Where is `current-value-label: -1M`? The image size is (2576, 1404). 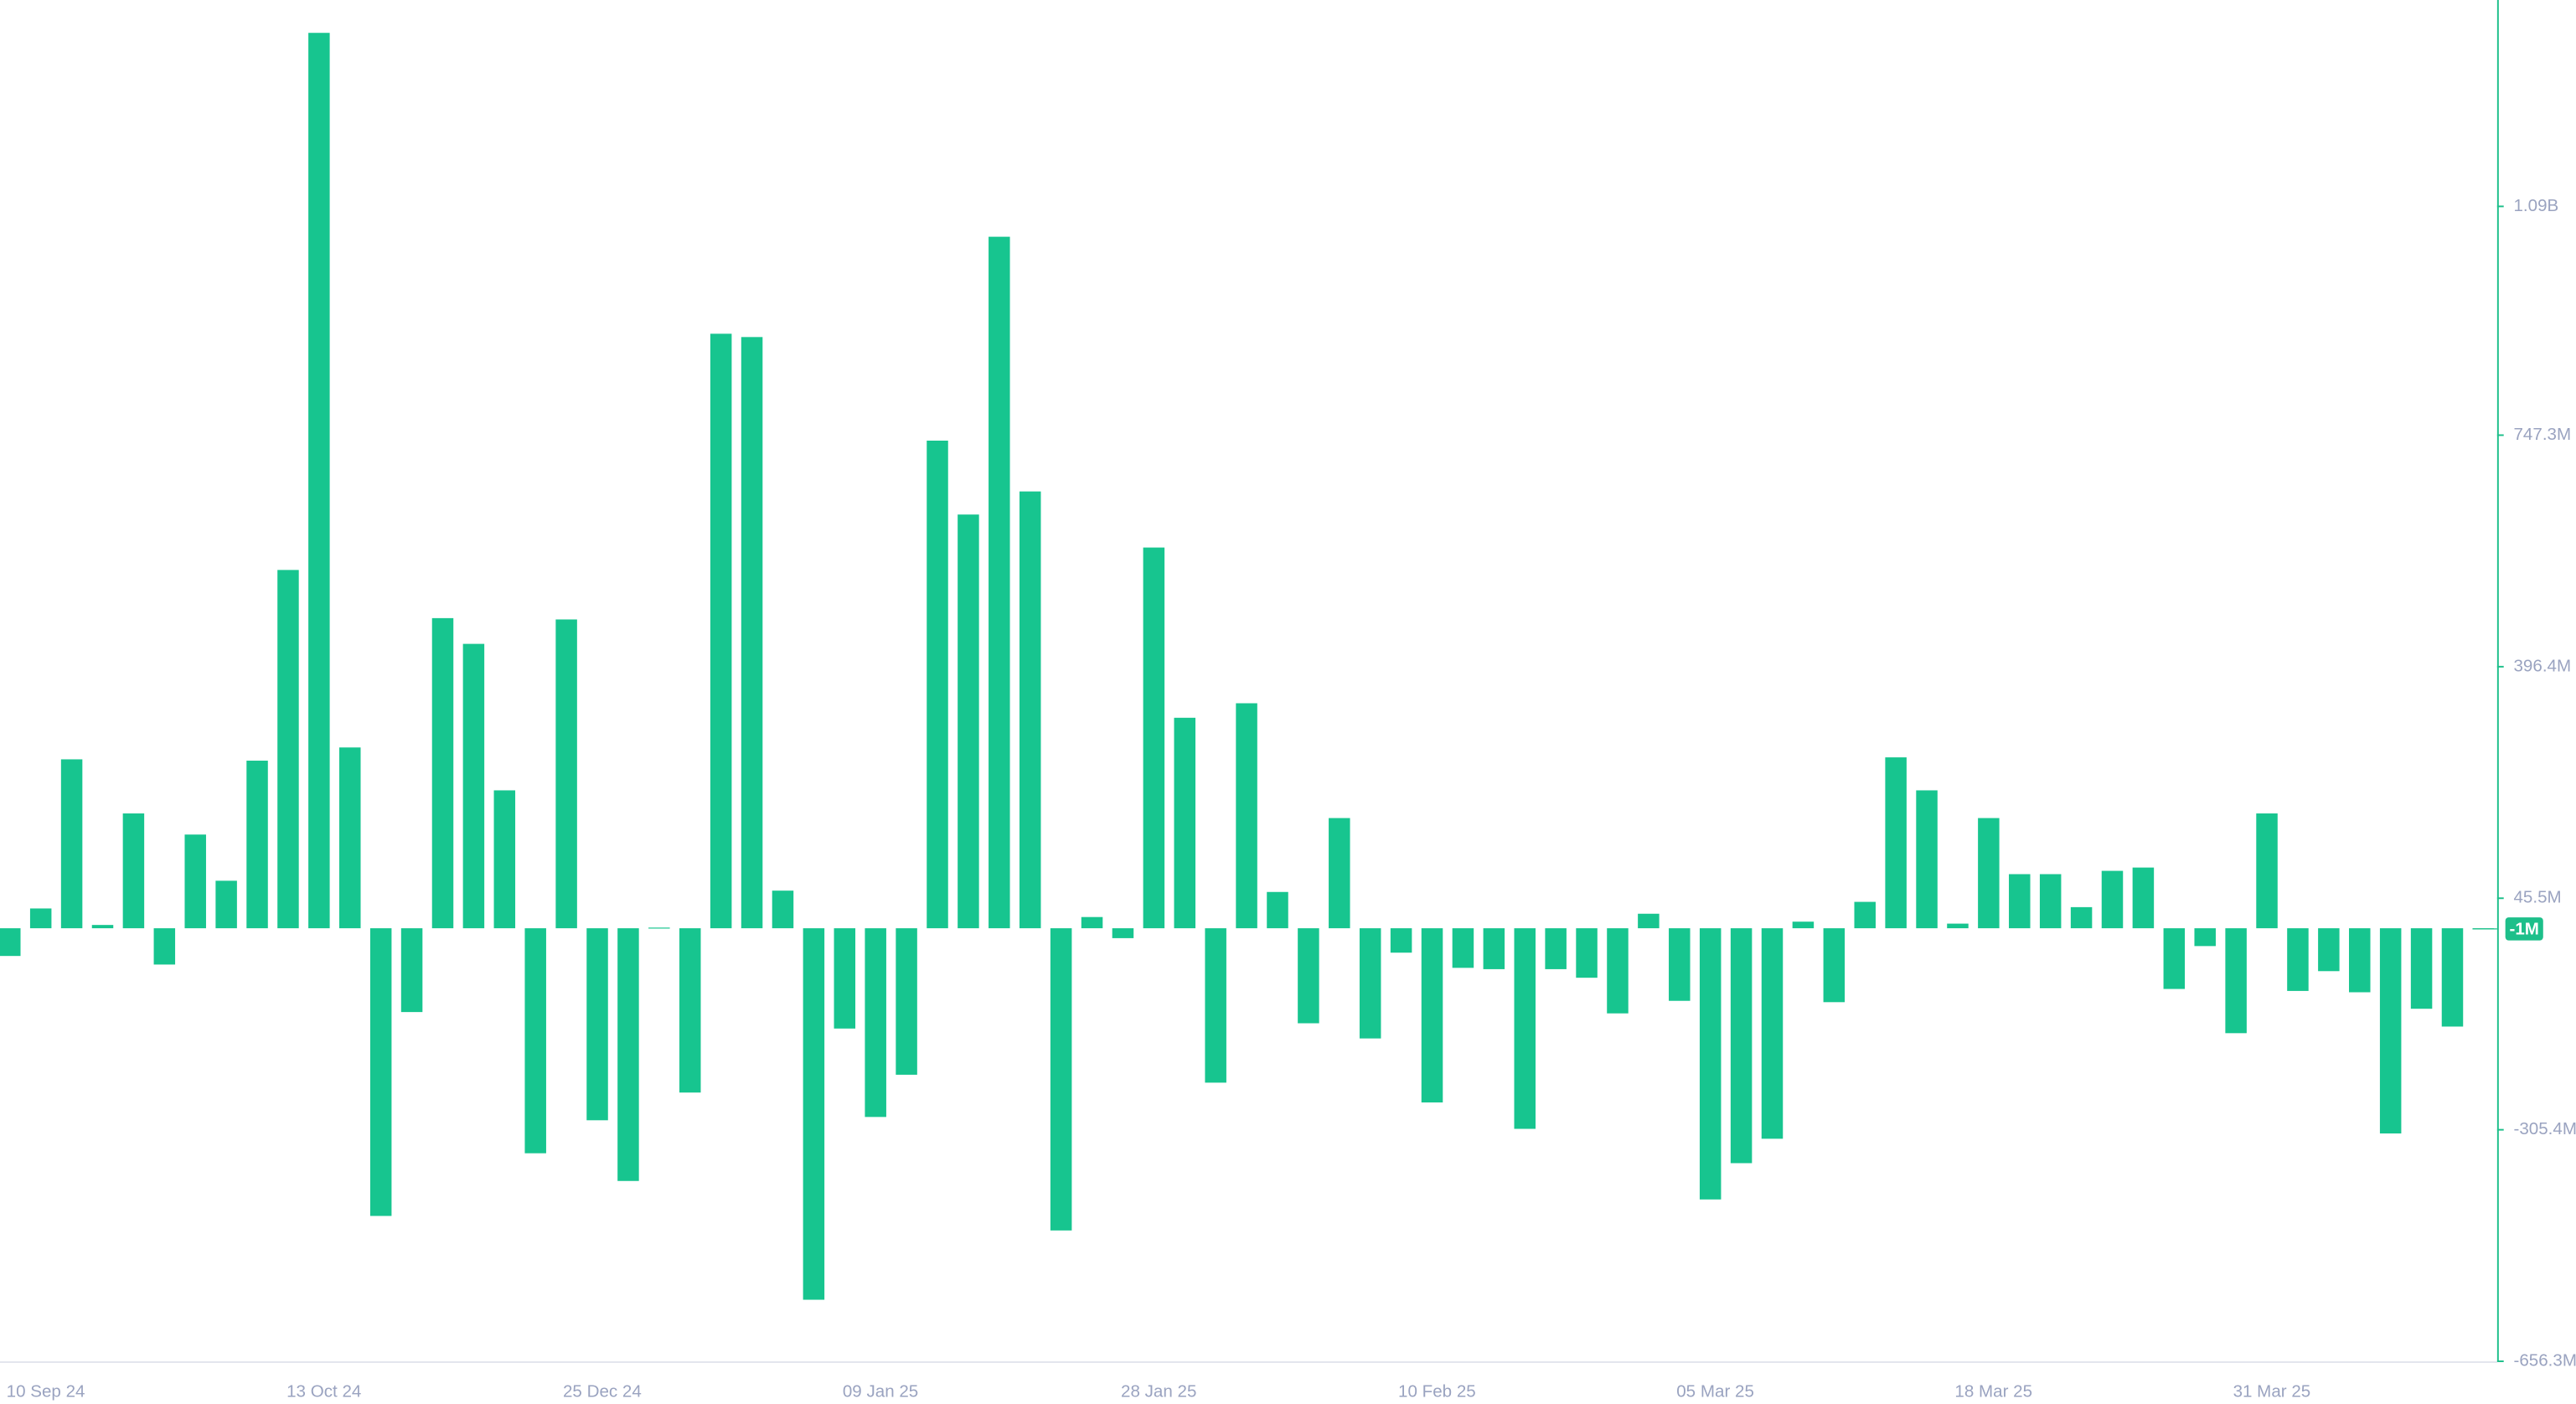 current-value-label: -1M is located at coordinates (2523, 928).